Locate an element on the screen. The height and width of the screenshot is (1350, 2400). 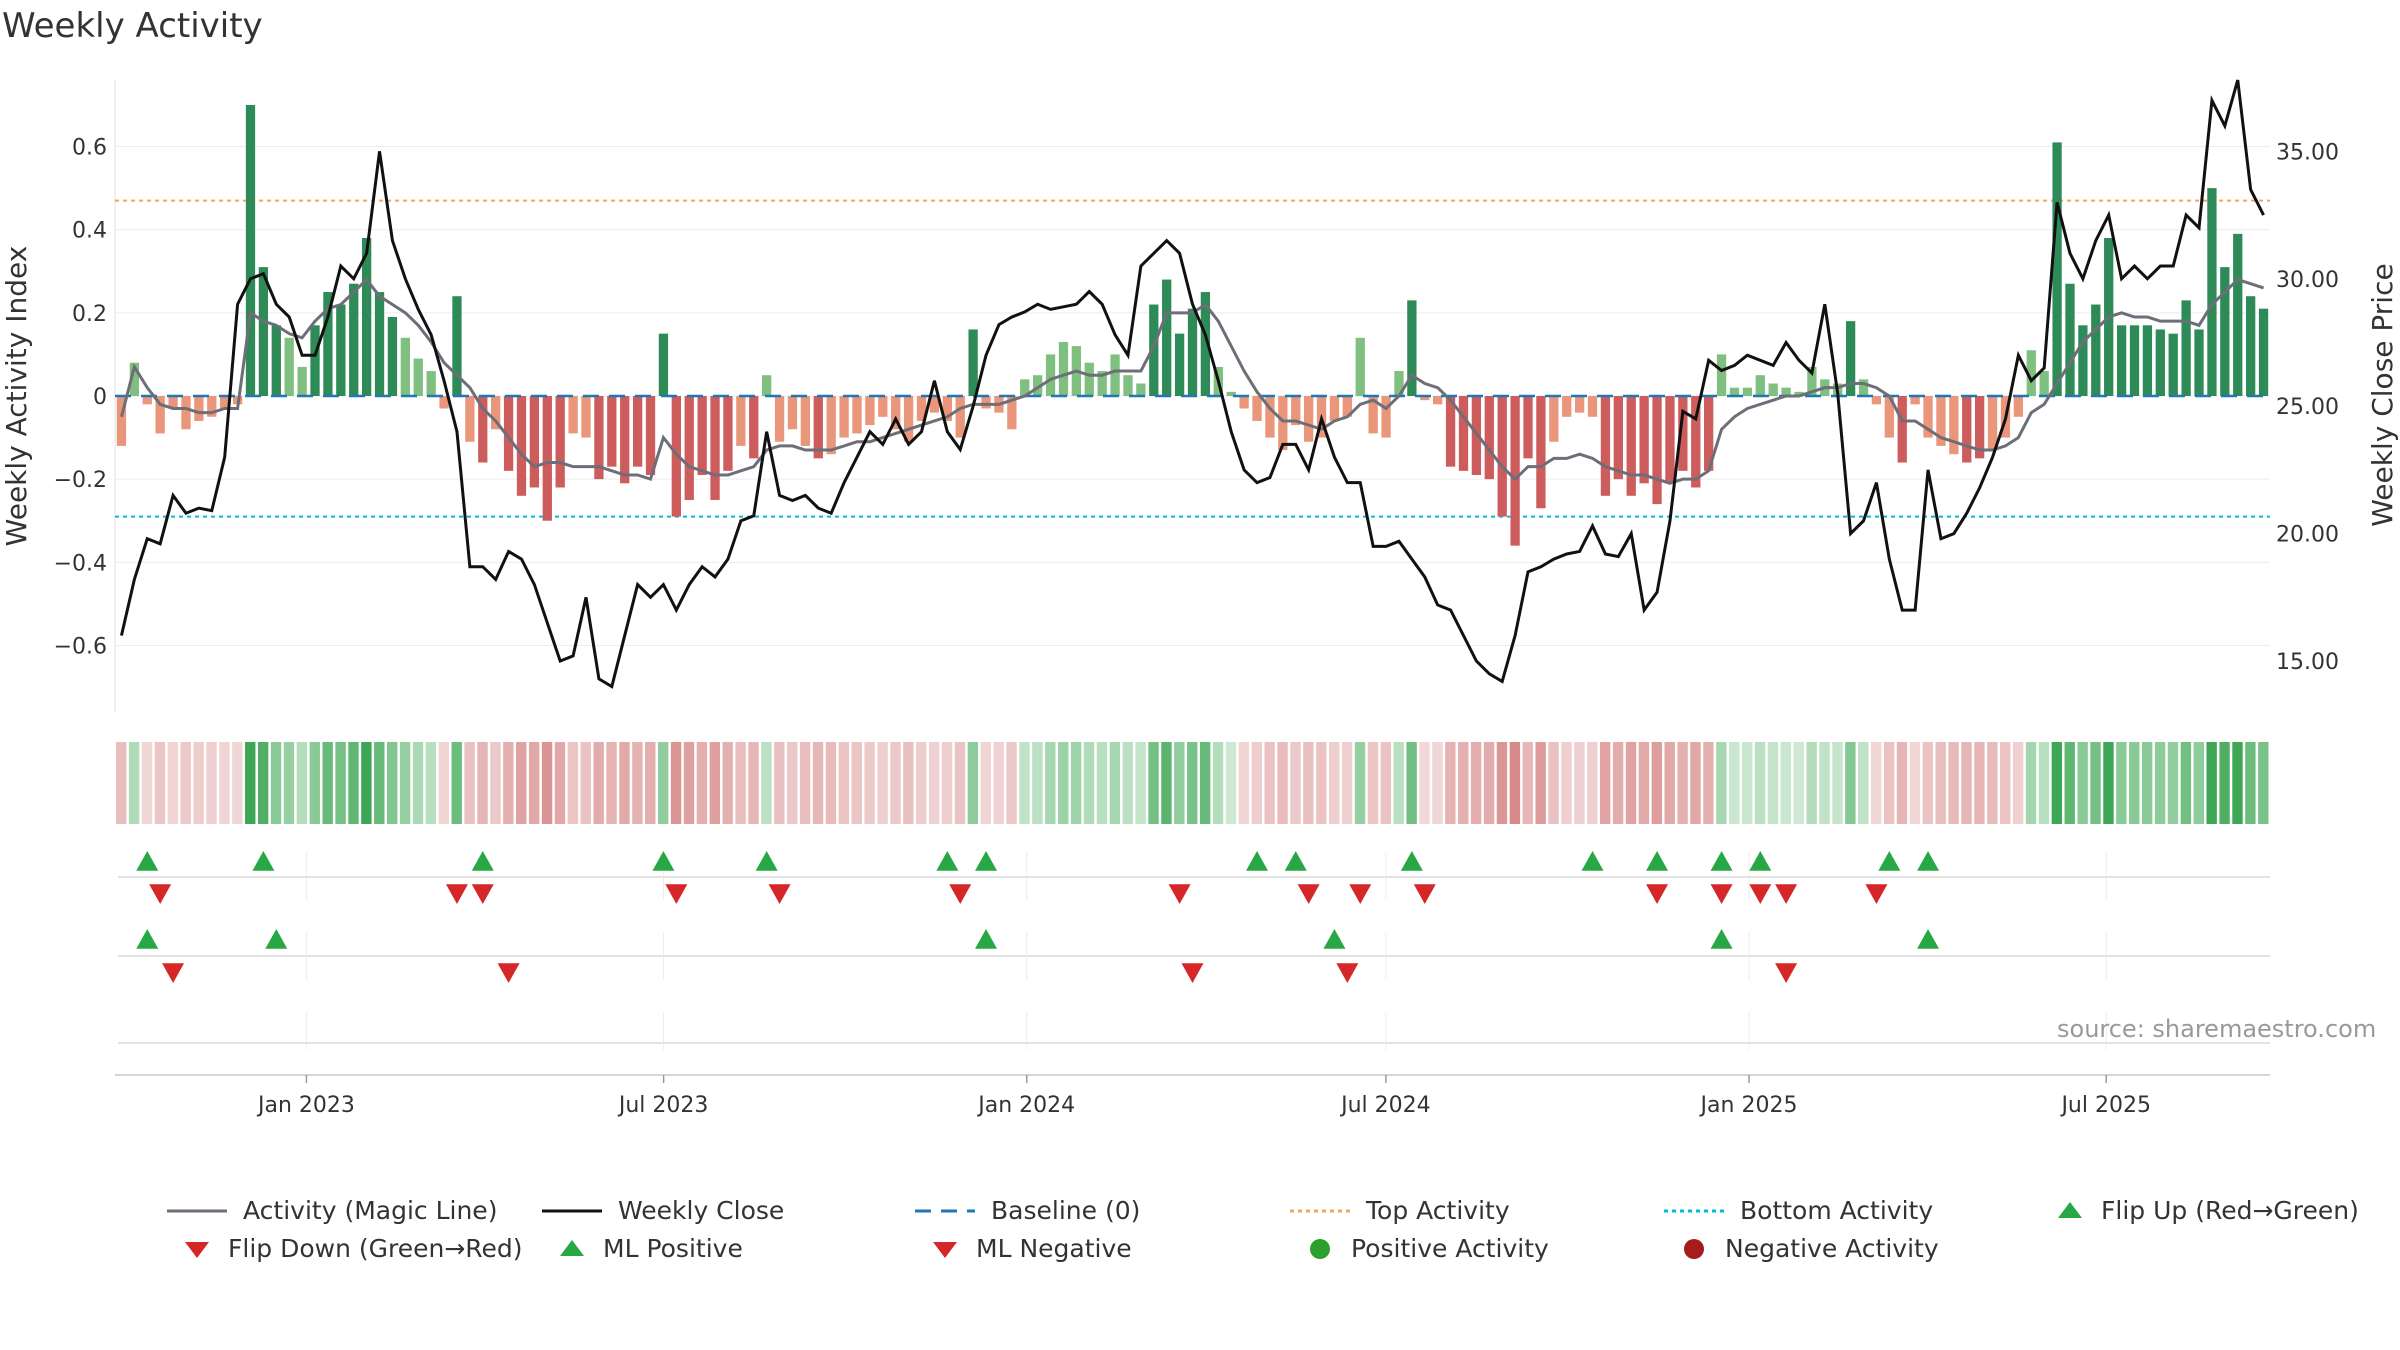
y-right-tick-label: 25.00 is located at coordinates (2307, 407).